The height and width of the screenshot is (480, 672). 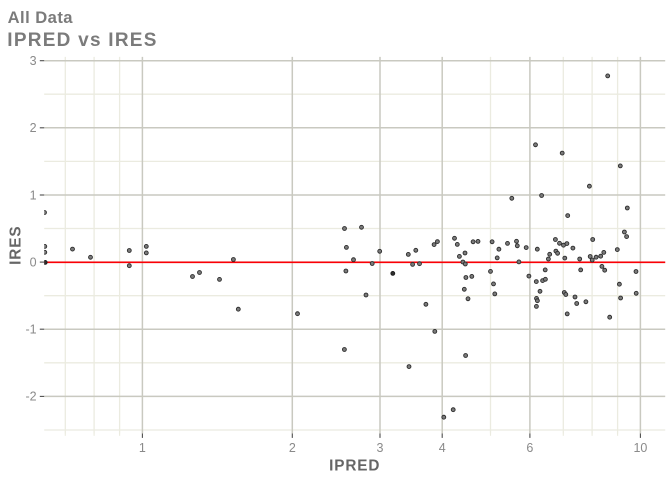 I want to click on svg-text: -2, so click(x=30, y=397).